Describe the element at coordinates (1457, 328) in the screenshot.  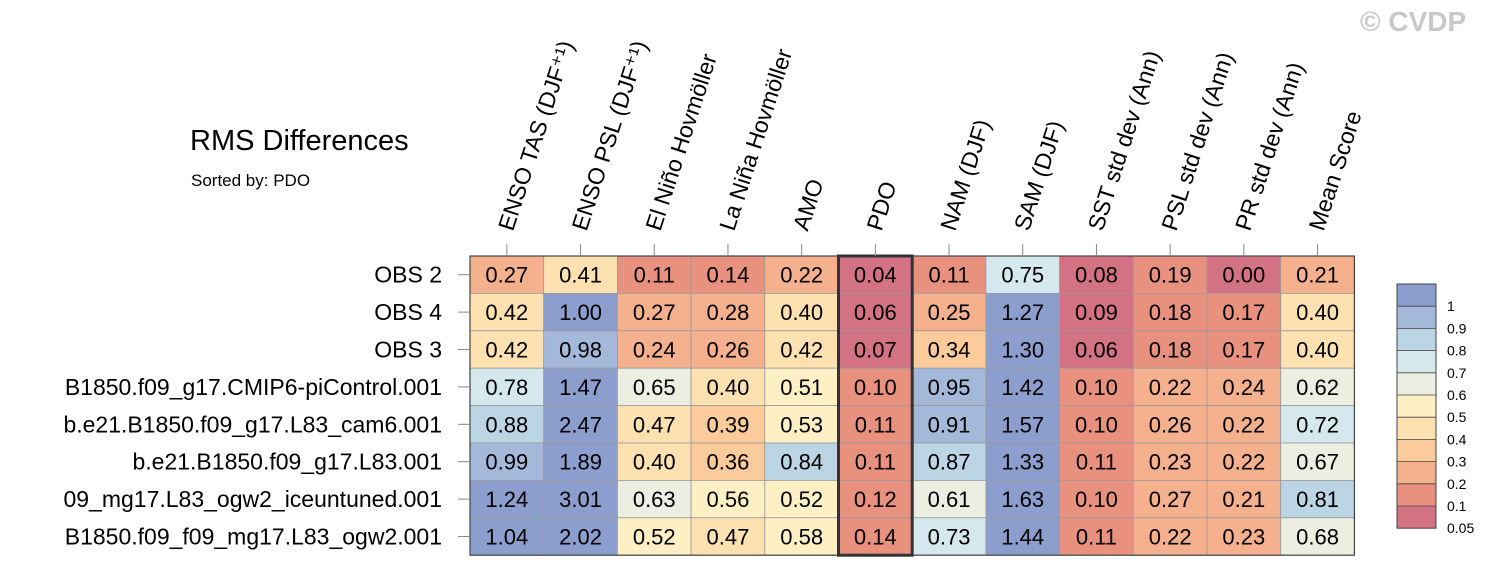
I see `colorbar-label: 0.9` at that location.